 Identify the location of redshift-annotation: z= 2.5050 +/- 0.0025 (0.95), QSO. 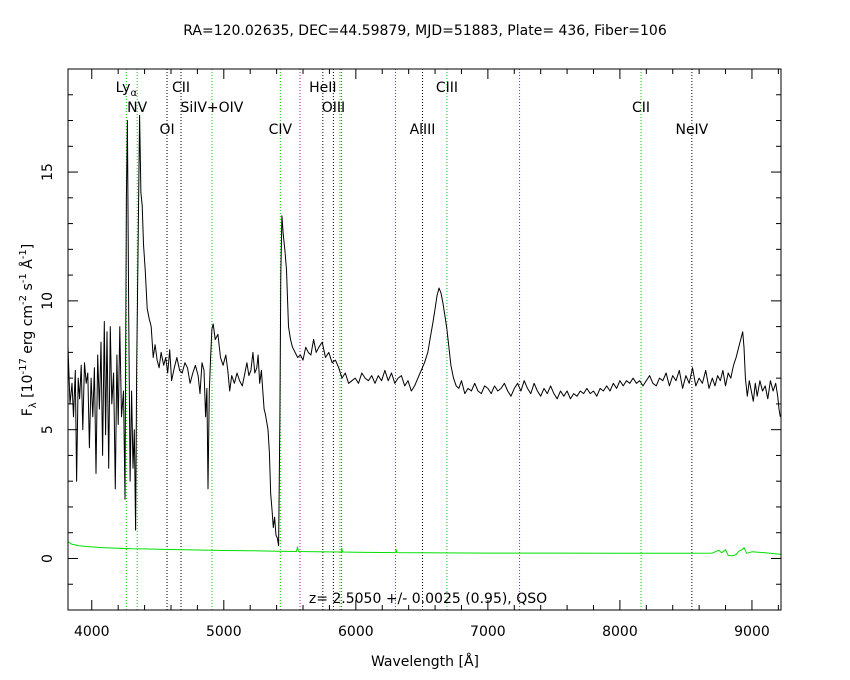
(428, 599).